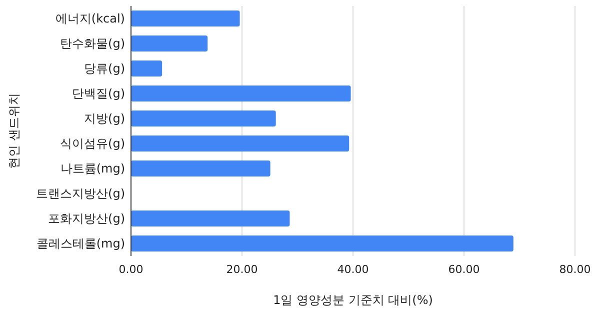  What do you see at coordinates (80, 243) in the screenshot?
I see `y-tick-label: 콜레스테롤(mg)` at bounding box center [80, 243].